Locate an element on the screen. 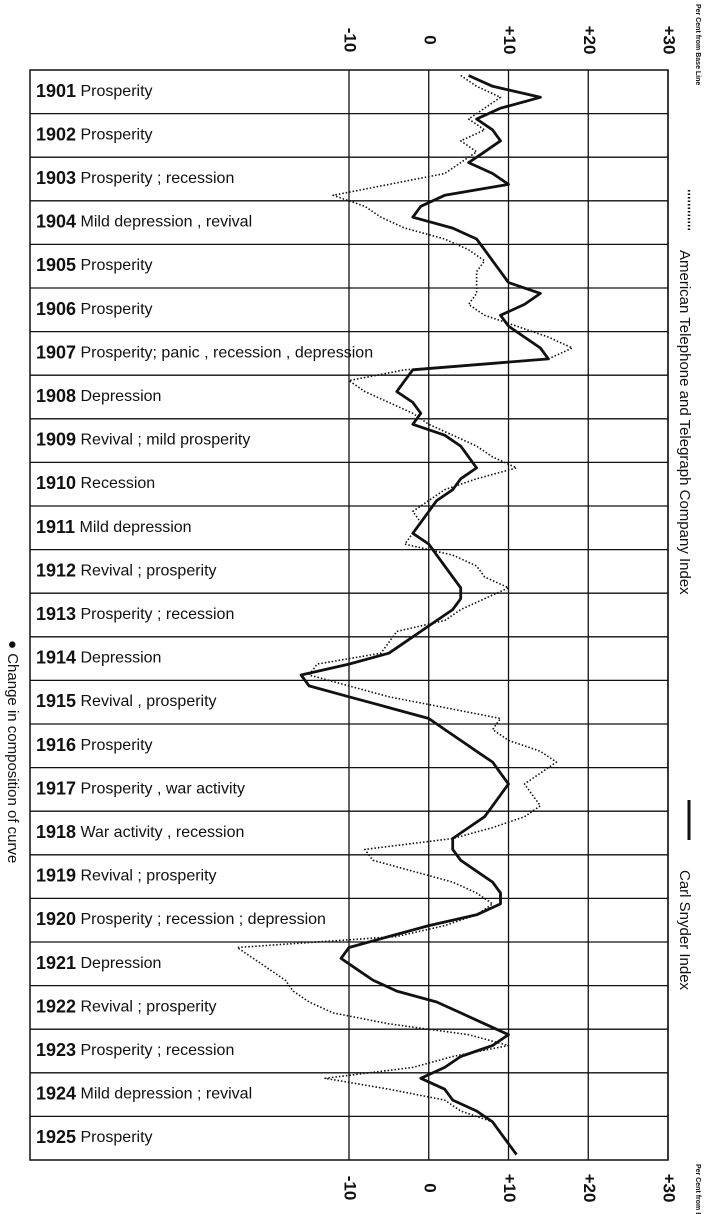  year: 1912 is located at coordinates (56, 570).